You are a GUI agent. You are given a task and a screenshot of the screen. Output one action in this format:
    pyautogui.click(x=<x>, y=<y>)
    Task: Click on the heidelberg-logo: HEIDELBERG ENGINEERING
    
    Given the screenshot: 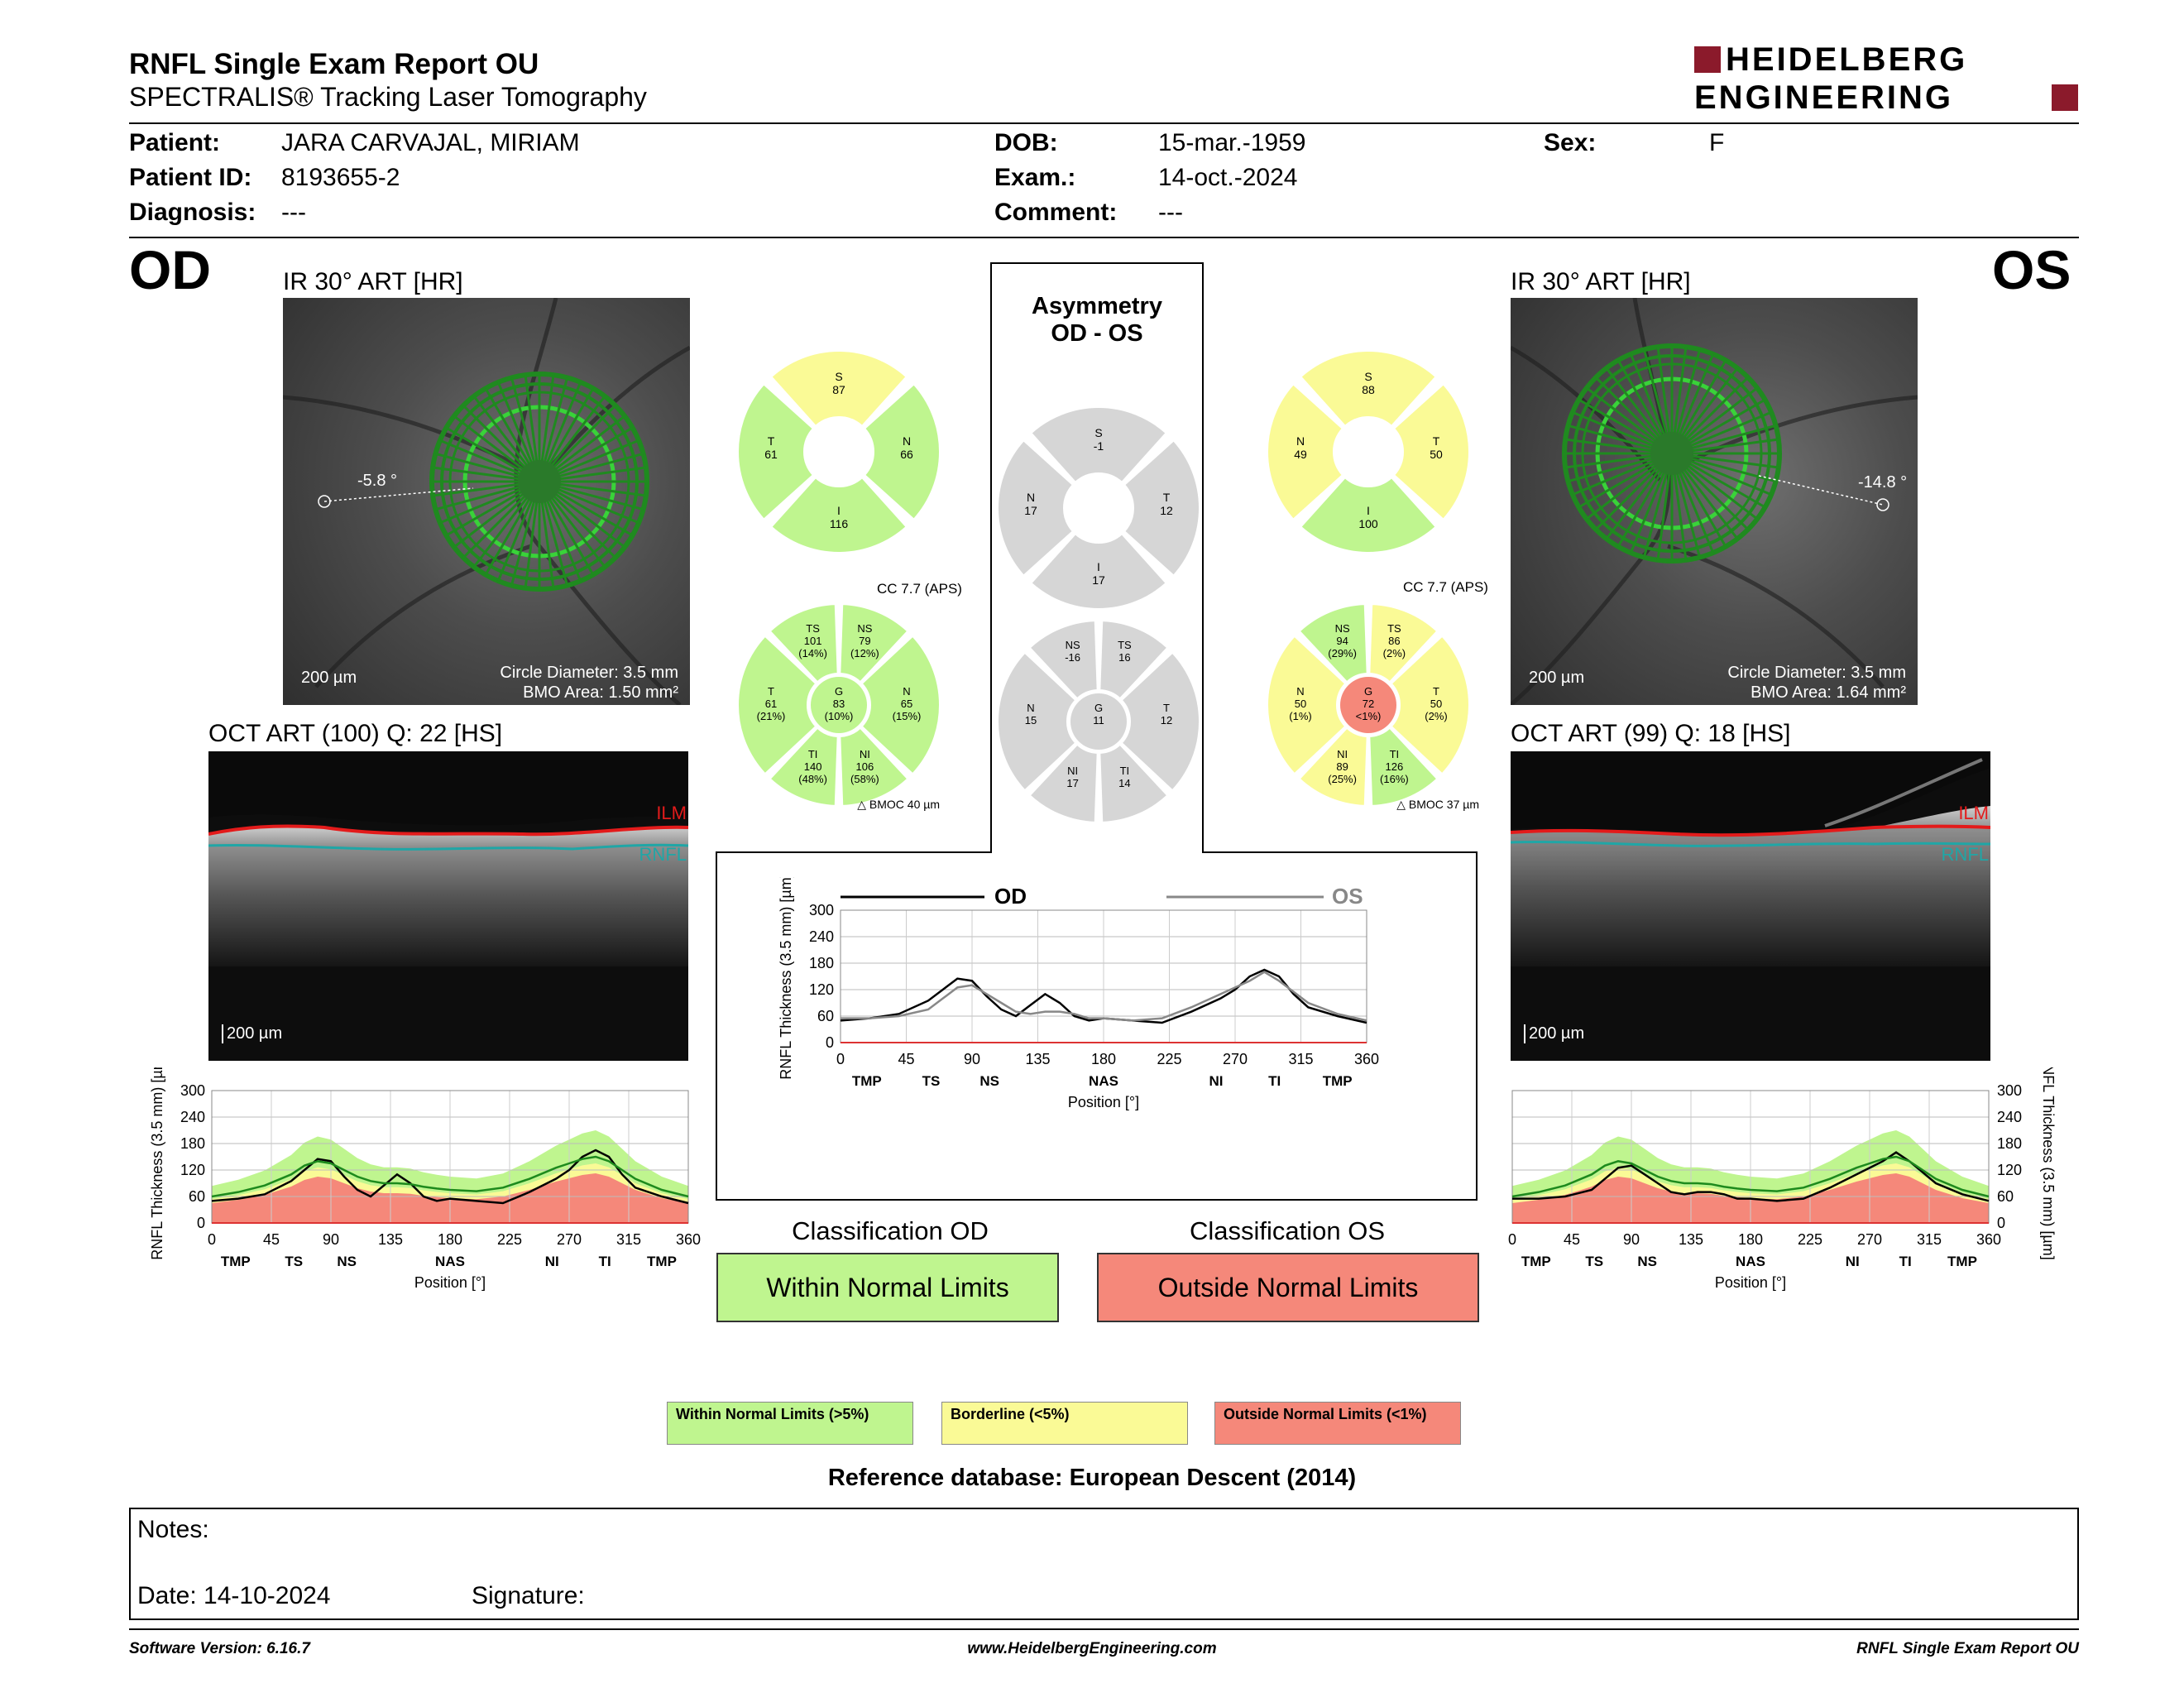 What is the action you would take?
    pyautogui.click(x=1888, y=81)
    